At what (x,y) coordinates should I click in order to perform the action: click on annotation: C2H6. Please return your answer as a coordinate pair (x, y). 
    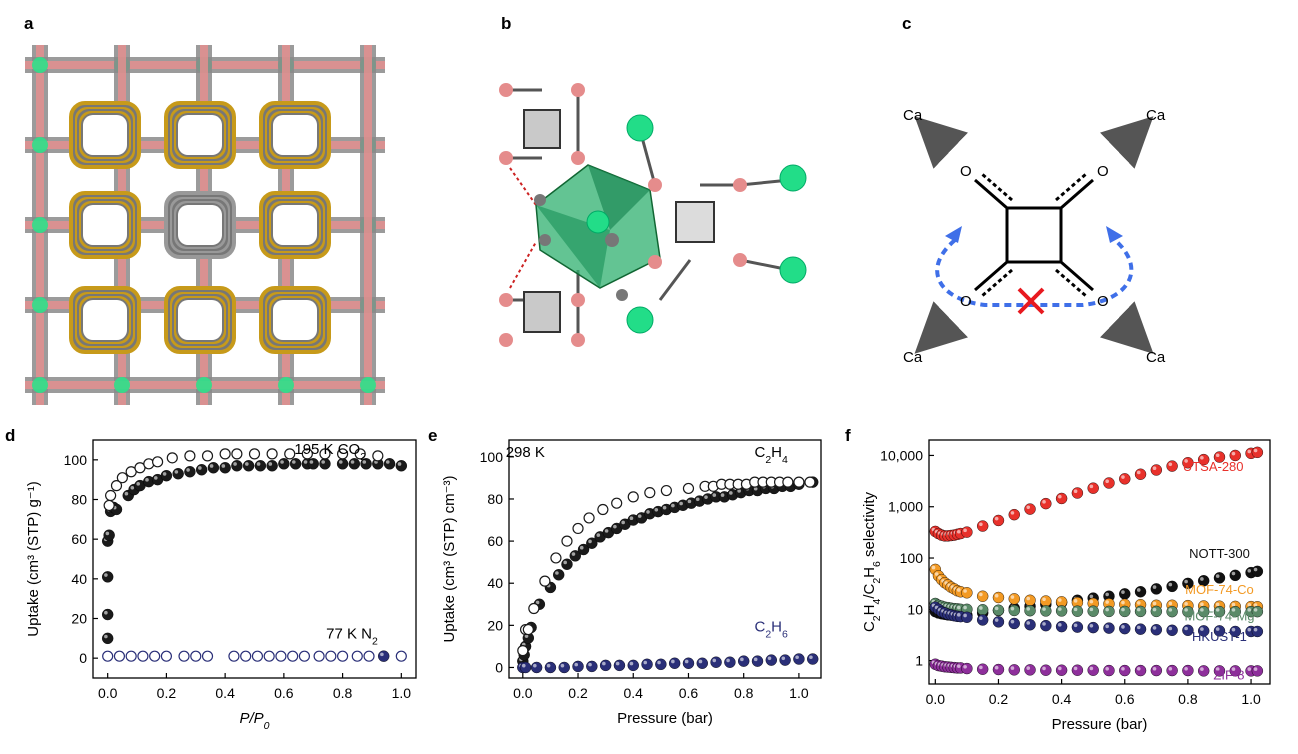
    Looking at the image, I should click on (771, 630).